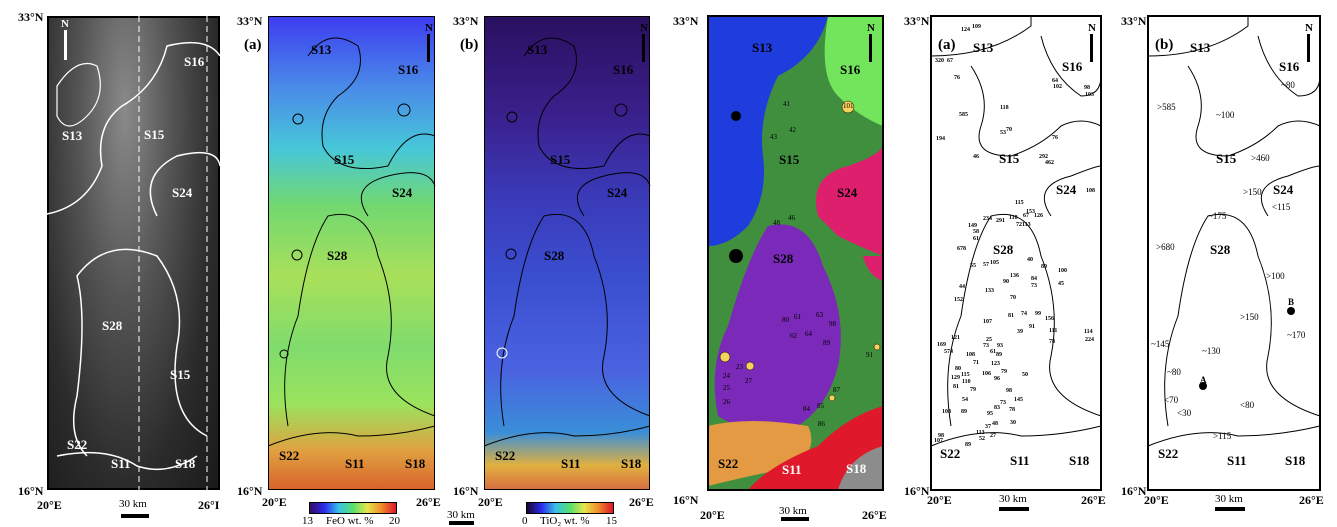 The width and height of the screenshot is (1337, 527). I want to click on tio2-boundaries, so click(567, 242).